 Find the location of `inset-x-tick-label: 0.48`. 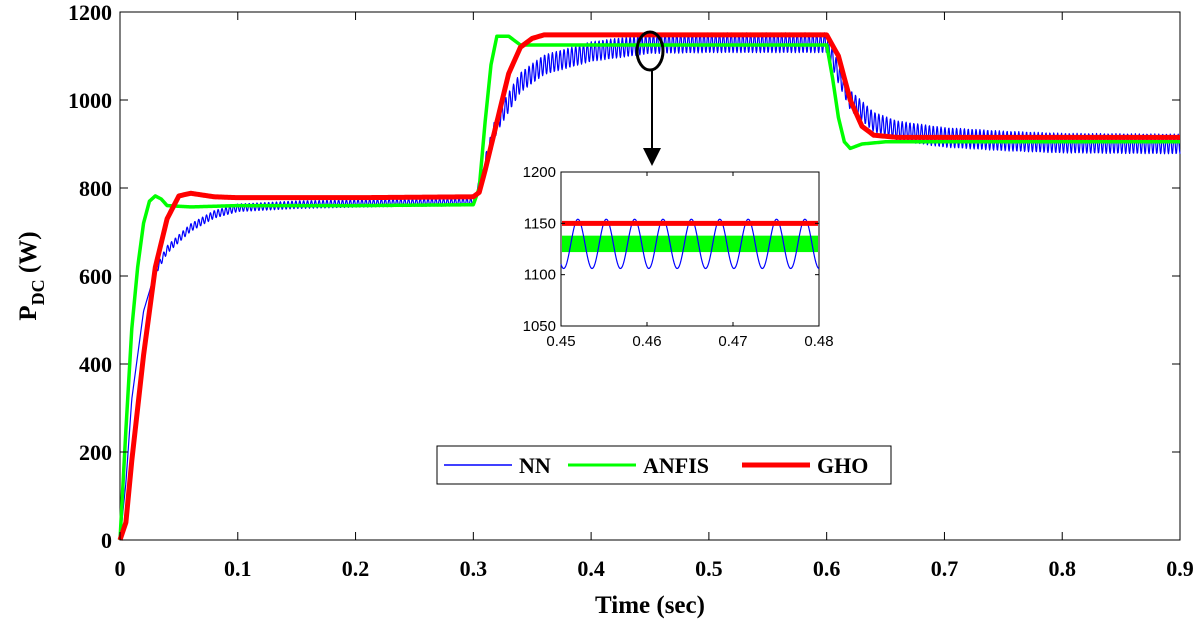

inset-x-tick-label: 0.48 is located at coordinates (818, 341).